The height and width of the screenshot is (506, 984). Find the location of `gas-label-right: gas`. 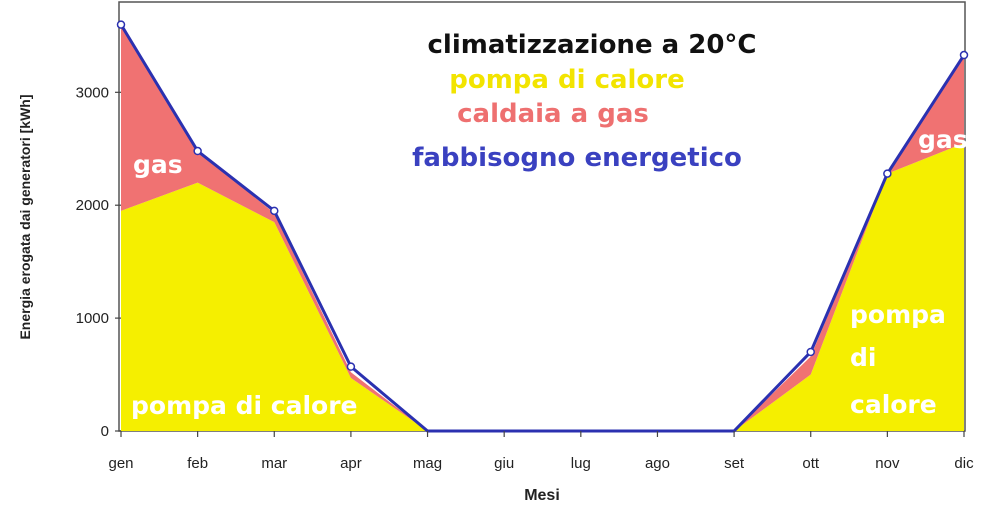

gas-label-right: gas is located at coordinates (943, 139).